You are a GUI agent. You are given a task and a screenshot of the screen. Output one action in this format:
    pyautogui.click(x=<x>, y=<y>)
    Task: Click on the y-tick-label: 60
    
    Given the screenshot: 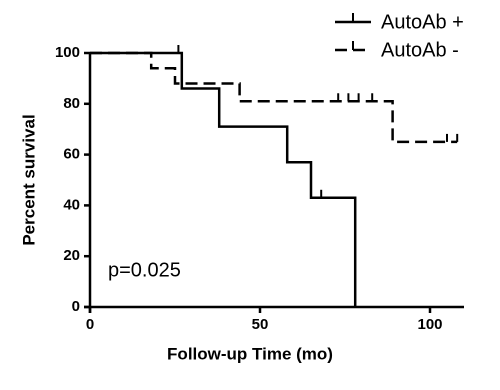 What is the action you would take?
    pyautogui.click(x=71, y=154)
    